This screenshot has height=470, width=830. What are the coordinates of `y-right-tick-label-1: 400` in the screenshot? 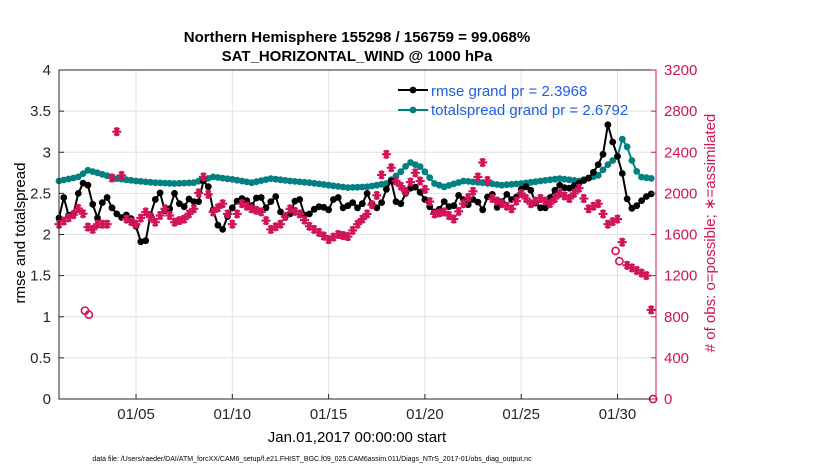 It's located at (676, 358).